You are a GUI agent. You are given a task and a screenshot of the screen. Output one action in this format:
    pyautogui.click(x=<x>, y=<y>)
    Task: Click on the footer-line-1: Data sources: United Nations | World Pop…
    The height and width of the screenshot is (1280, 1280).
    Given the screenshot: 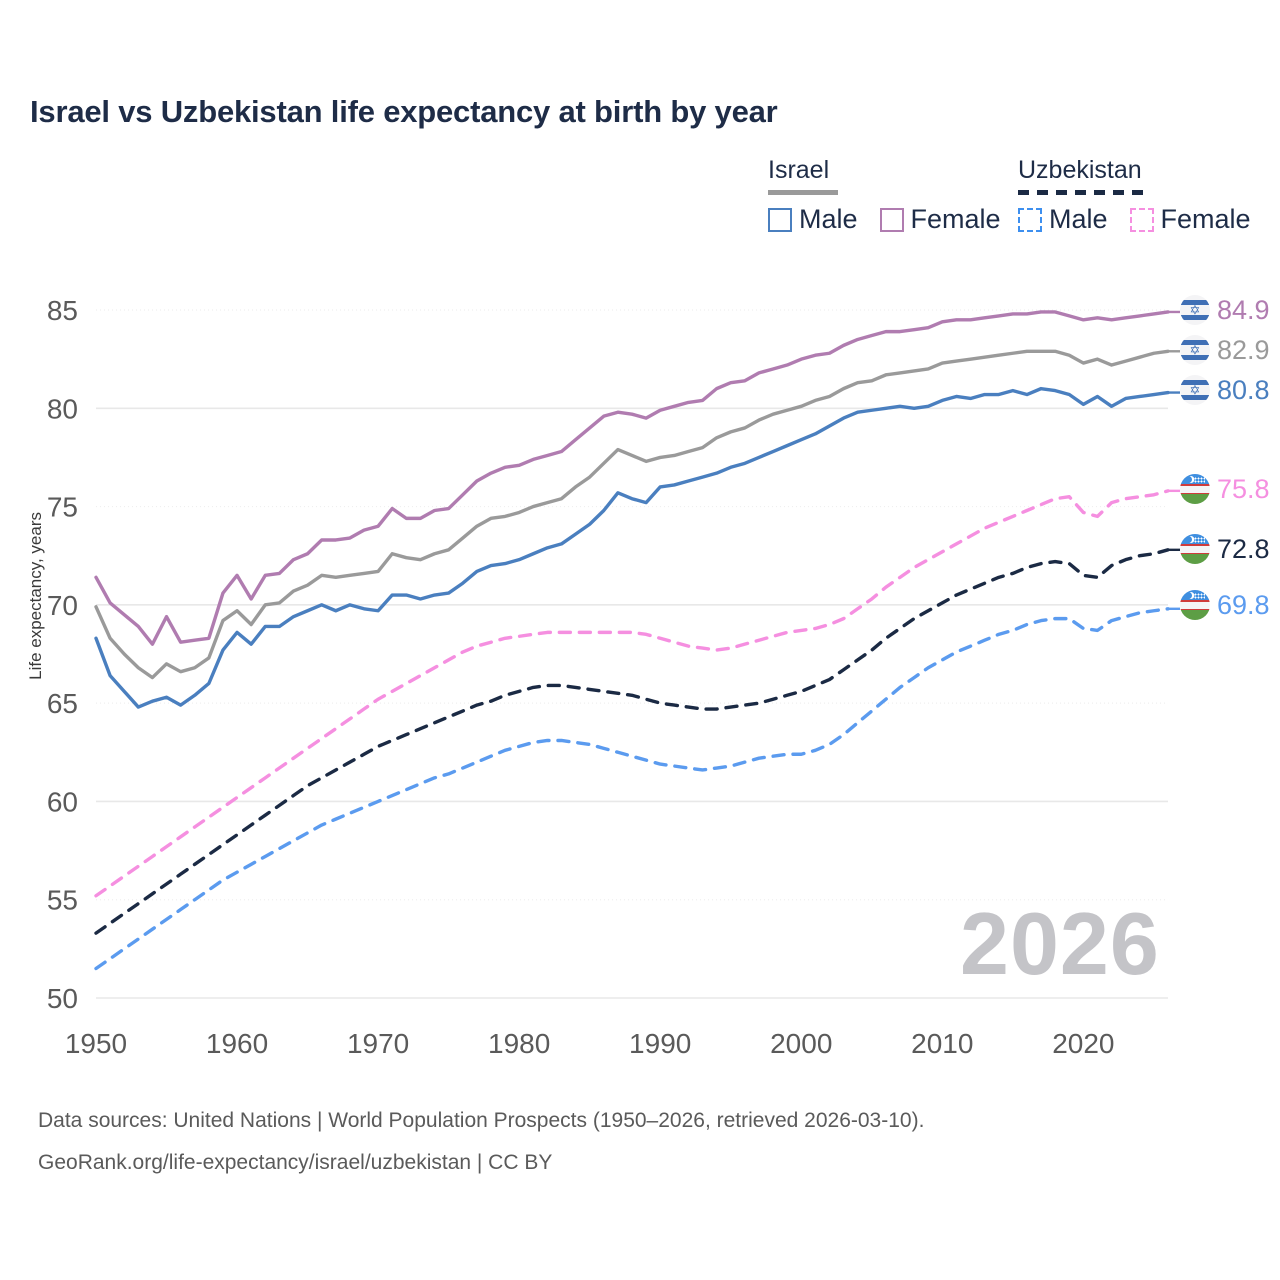 What is the action you would take?
    pyautogui.click(x=481, y=1120)
    